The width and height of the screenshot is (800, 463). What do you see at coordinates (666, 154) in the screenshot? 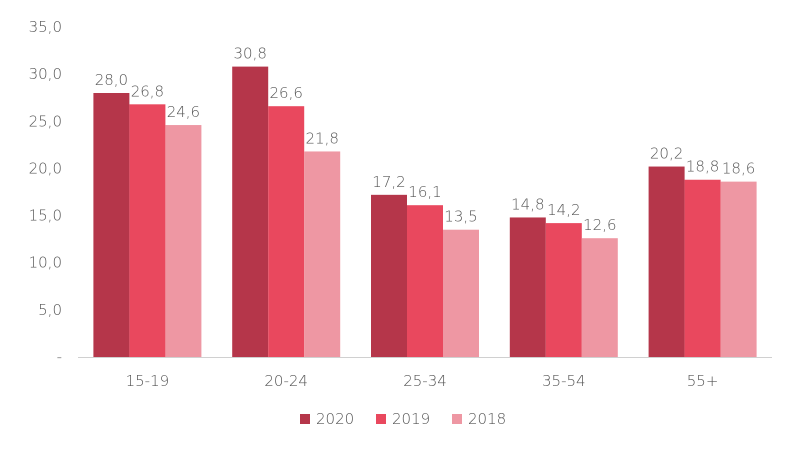
I see `data-label-2020-55+: 20,2` at bounding box center [666, 154].